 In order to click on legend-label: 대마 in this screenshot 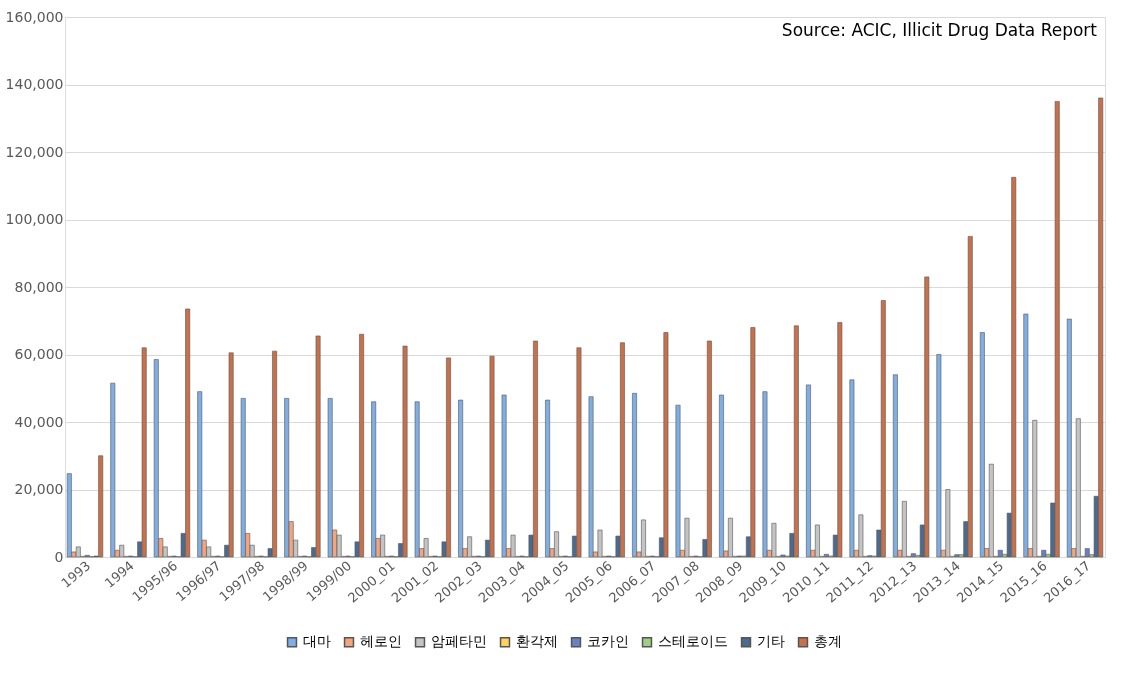, I will do `click(317, 641)`.